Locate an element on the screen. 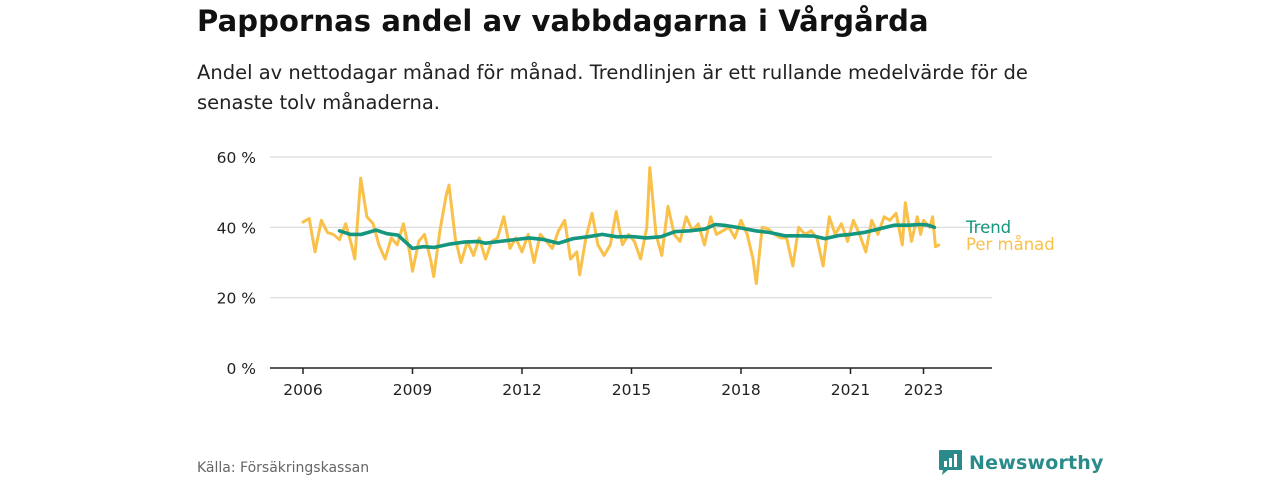  x-tick-label: 2006 is located at coordinates (302, 390).